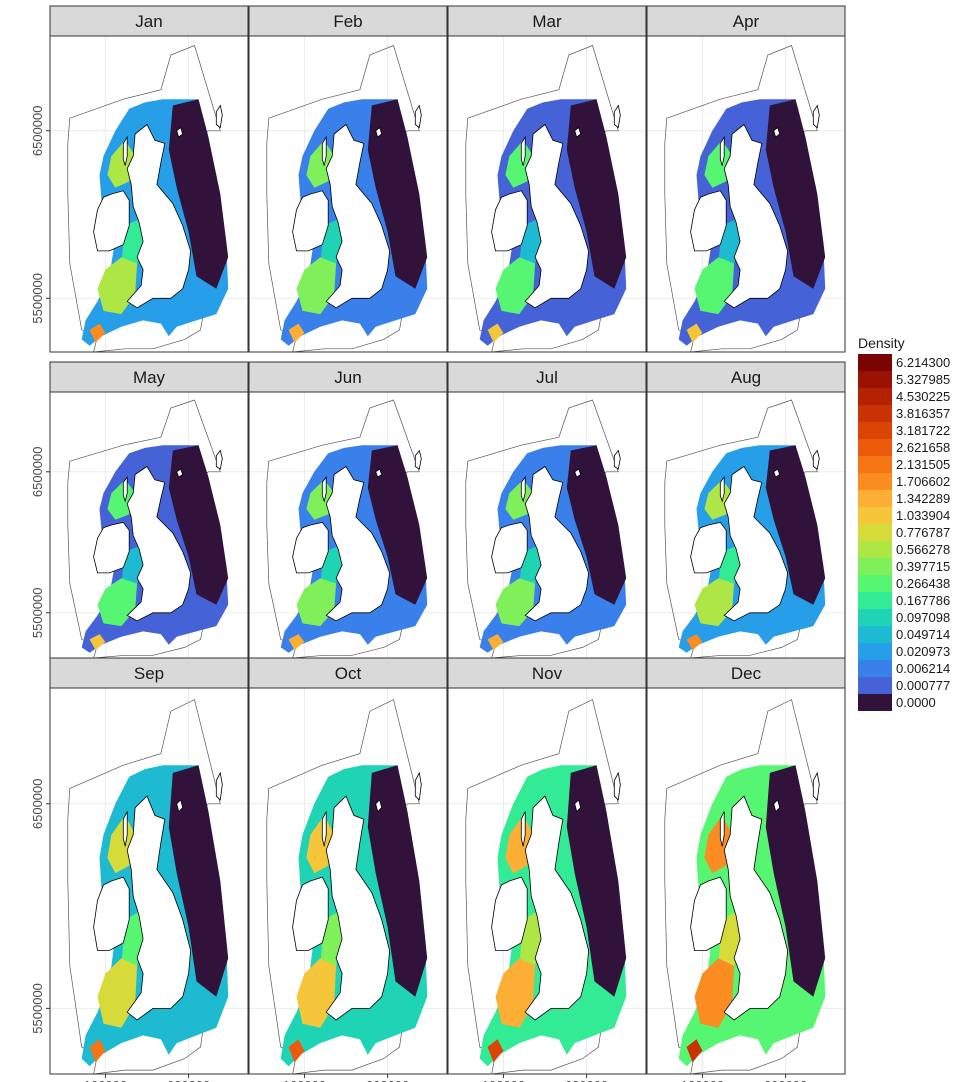  Describe the element at coordinates (149, 179) in the screenshot. I see `facet-panel-jan: Jan` at that location.